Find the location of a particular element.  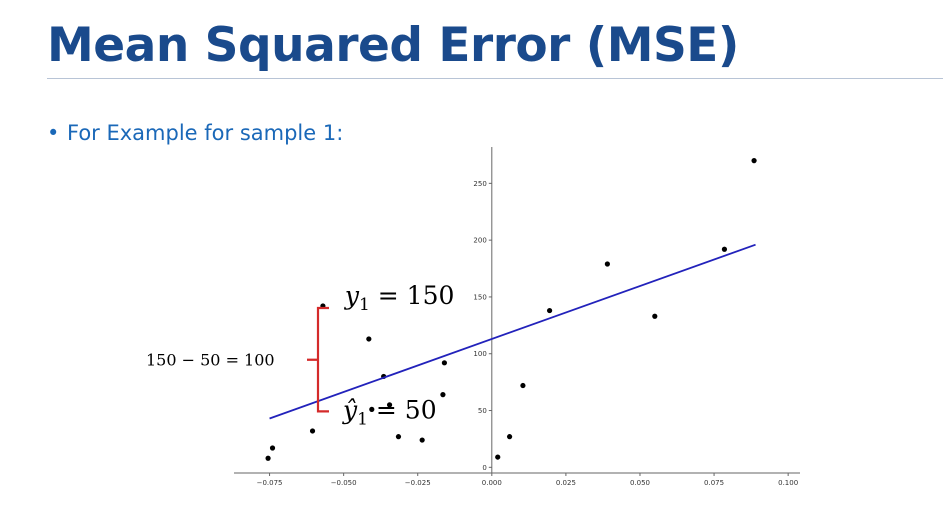

bullet-text: For Example for sample 1: is located at coordinates (205, 133).